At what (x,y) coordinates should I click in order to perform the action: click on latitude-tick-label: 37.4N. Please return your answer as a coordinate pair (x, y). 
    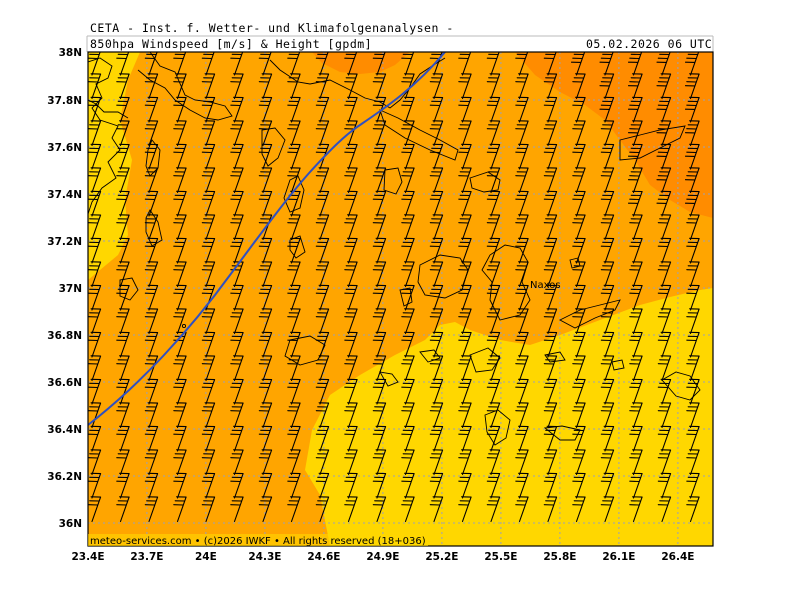
    Looking at the image, I should click on (64, 195).